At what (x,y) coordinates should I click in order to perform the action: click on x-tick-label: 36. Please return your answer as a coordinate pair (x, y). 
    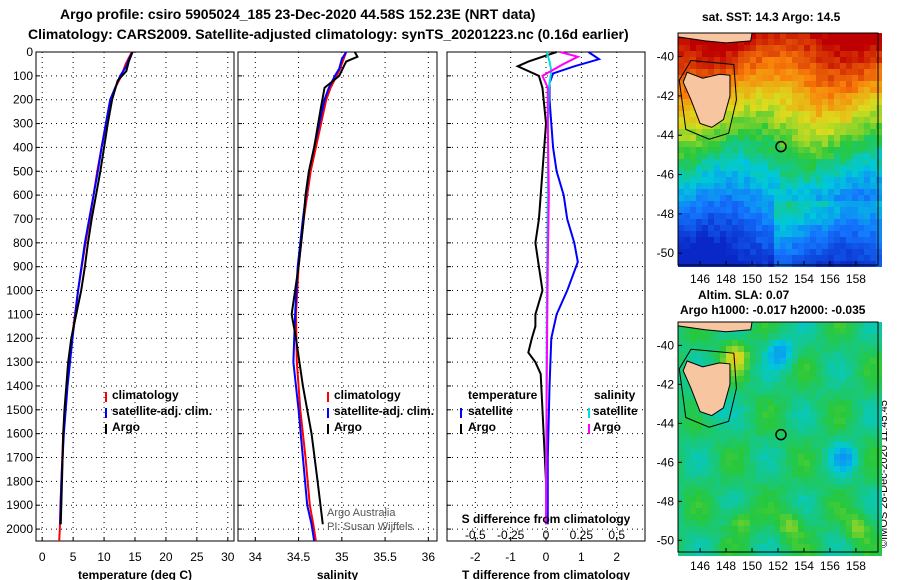
    Looking at the image, I should click on (429, 557).